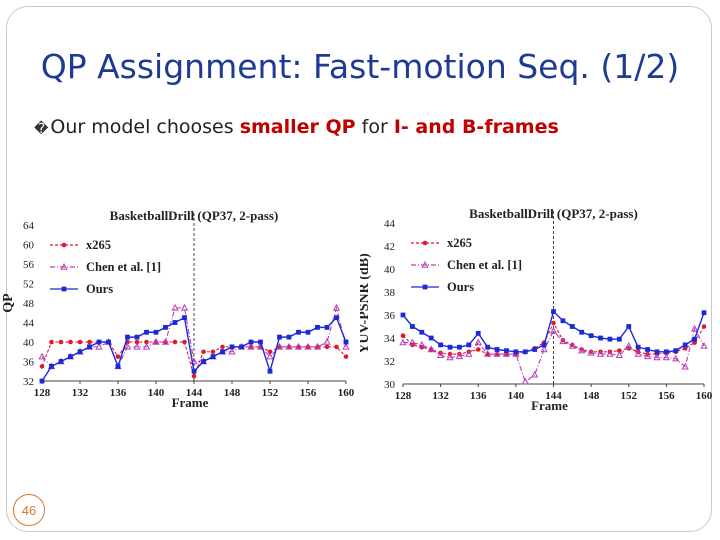 This screenshot has width=720, height=540. Describe the element at coordinates (29, 265) in the screenshot. I see `y-tick-label: 56` at that location.